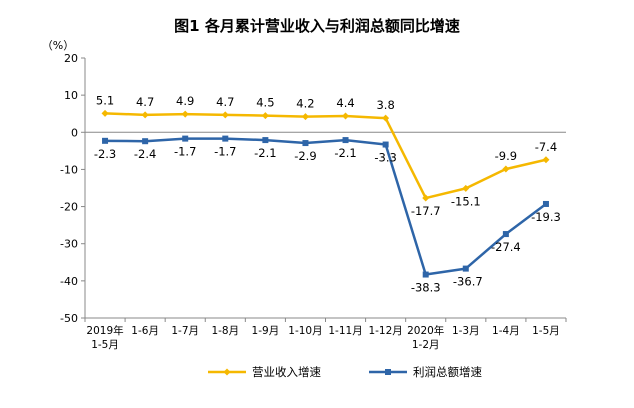 The width and height of the screenshot is (634, 408). Describe the element at coordinates (145, 154) in the screenshot. I see `data-label: -2.4` at that location.